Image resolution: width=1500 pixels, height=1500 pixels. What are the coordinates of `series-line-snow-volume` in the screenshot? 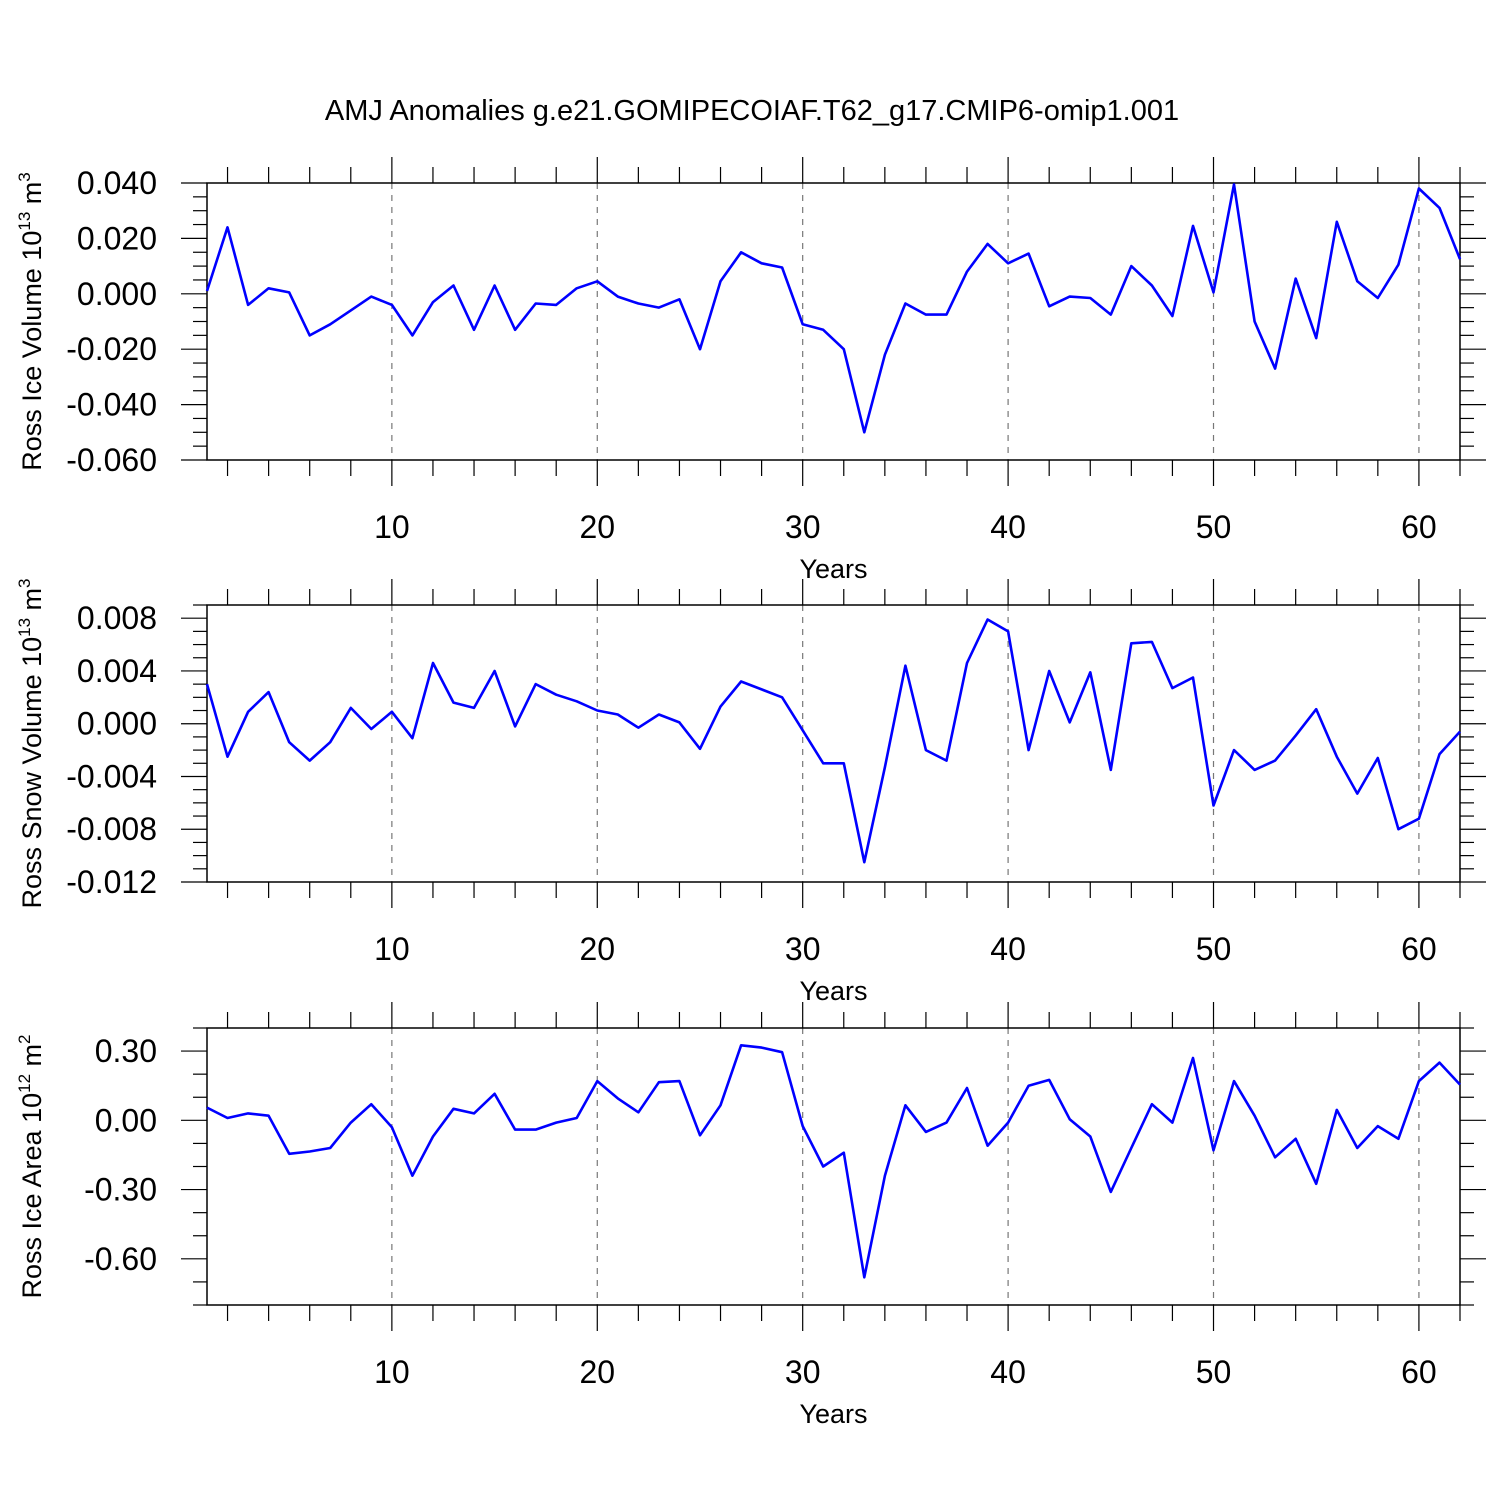 It's located at (833, 741).